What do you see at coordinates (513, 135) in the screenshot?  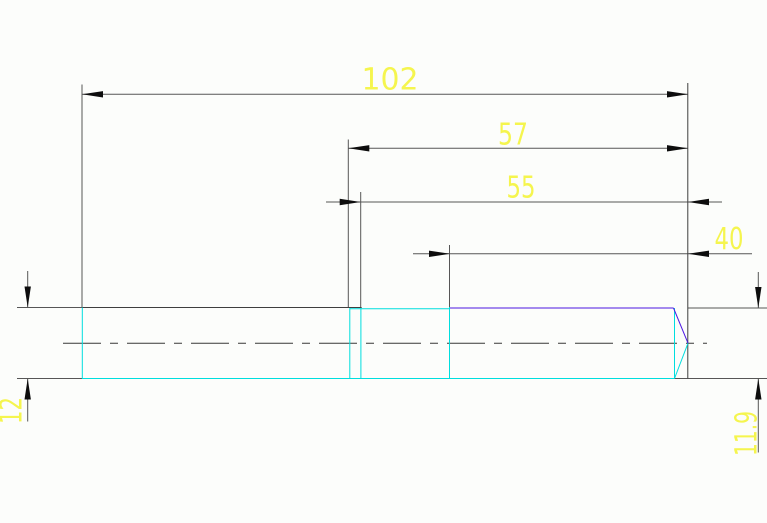 I see `dim-label-57: 57` at bounding box center [513, 135].